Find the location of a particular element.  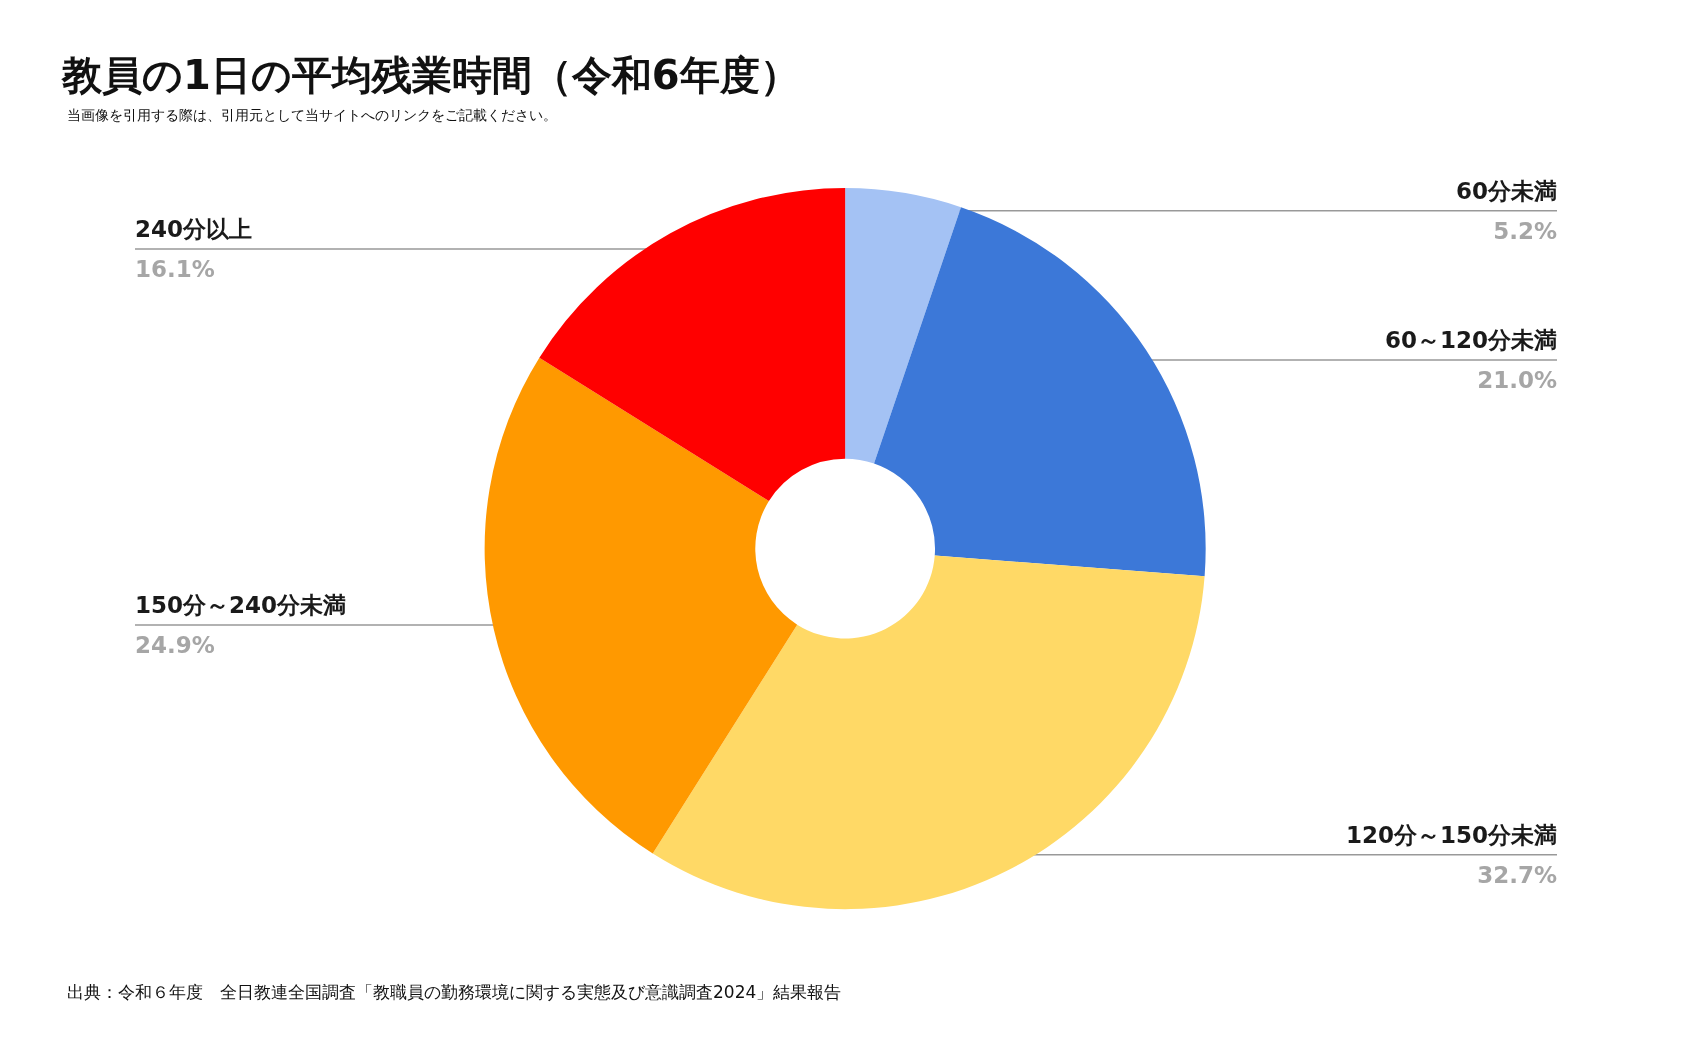

slice-label: 60分未満 is located at coordinates (1506, 190).